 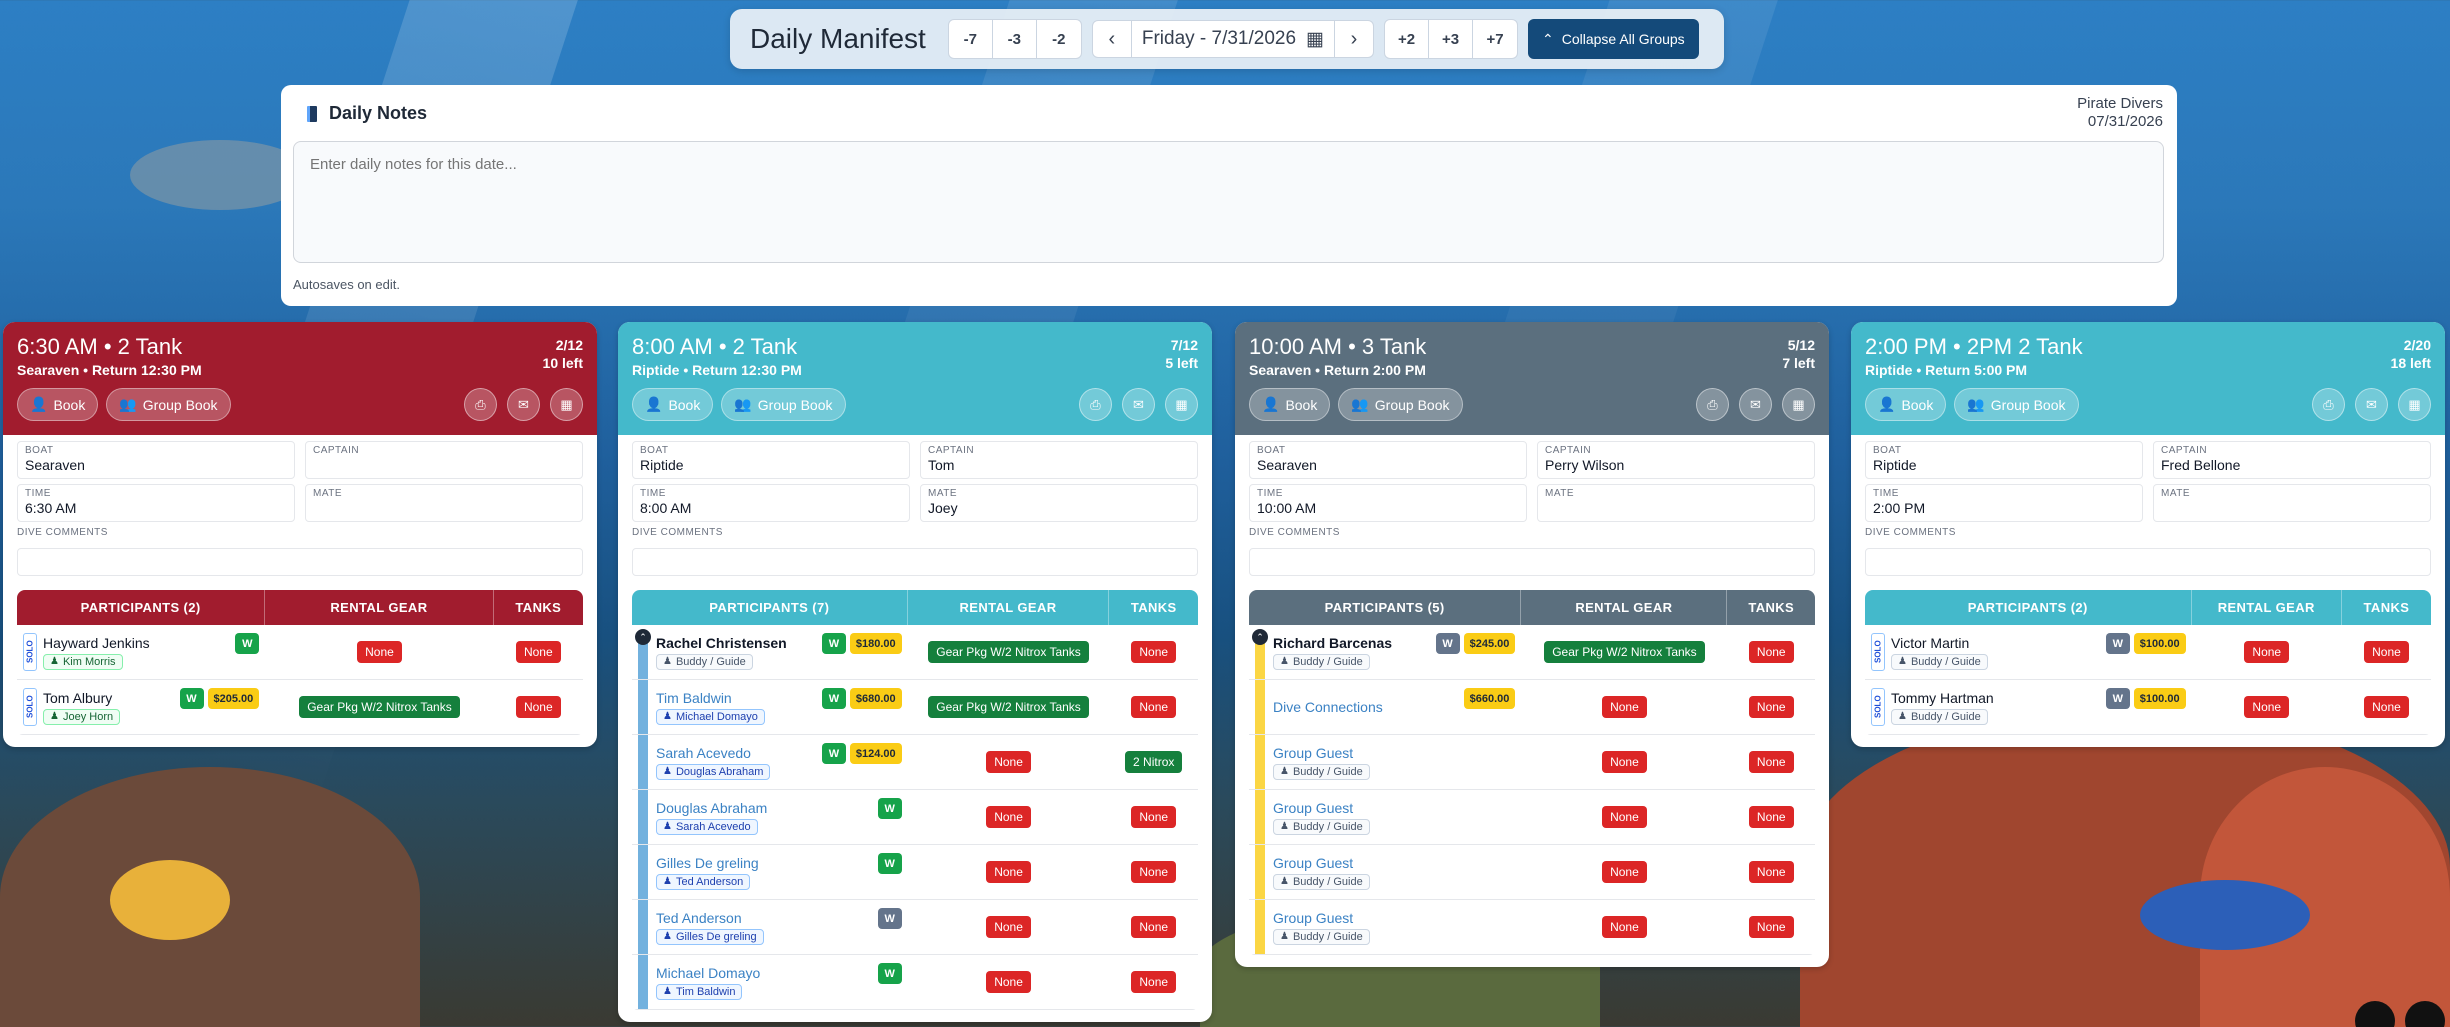 What do you see at coordinates (1354, 39) in the screenshot?
I see `next-day-button: ›` at bounding box center [1354, 39].